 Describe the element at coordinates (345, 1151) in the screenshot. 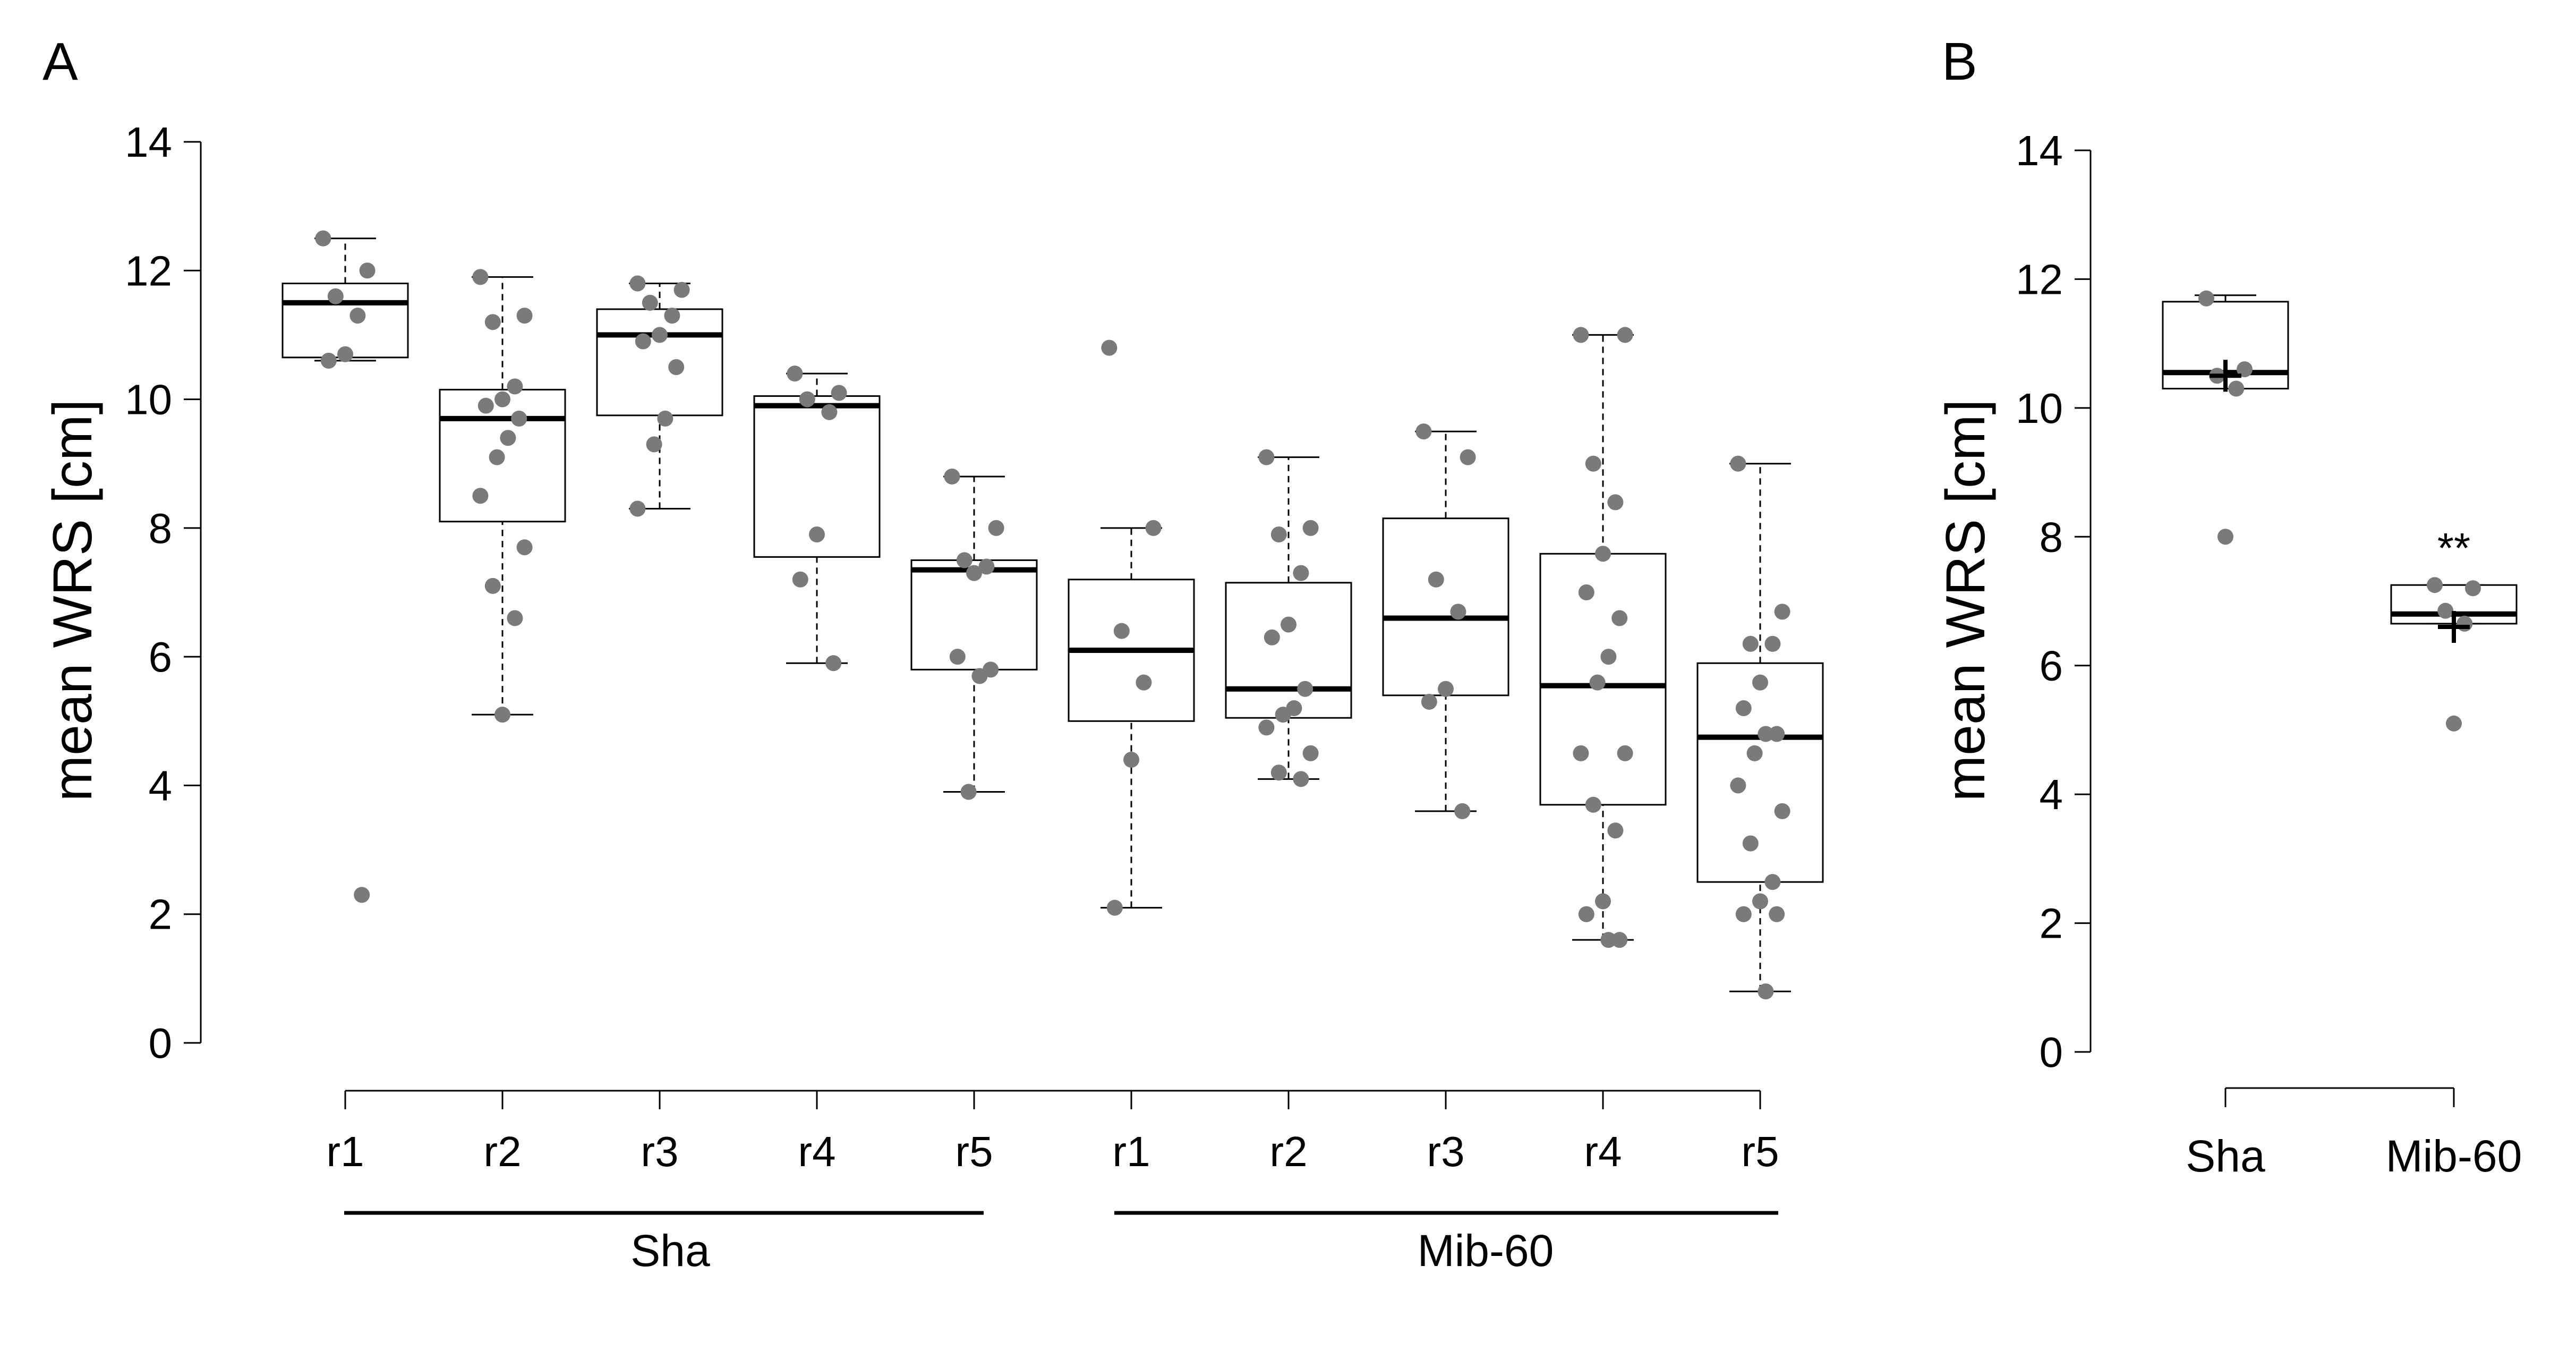

I see `x-tick-label-sha-r1: r1` at that location.